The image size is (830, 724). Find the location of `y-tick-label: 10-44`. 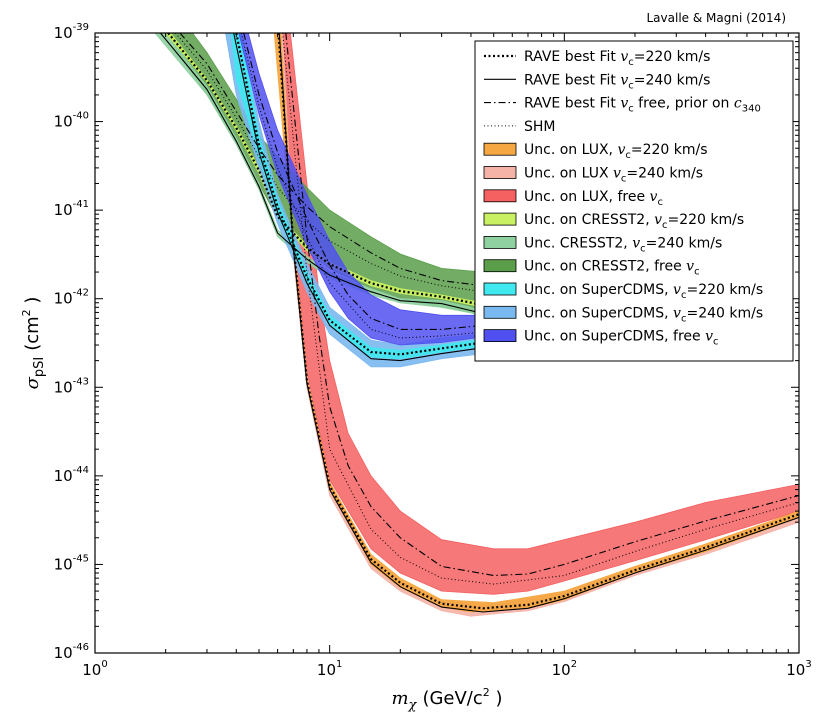

y-tick-label: 10-44 is located at coordinates (71, 475).